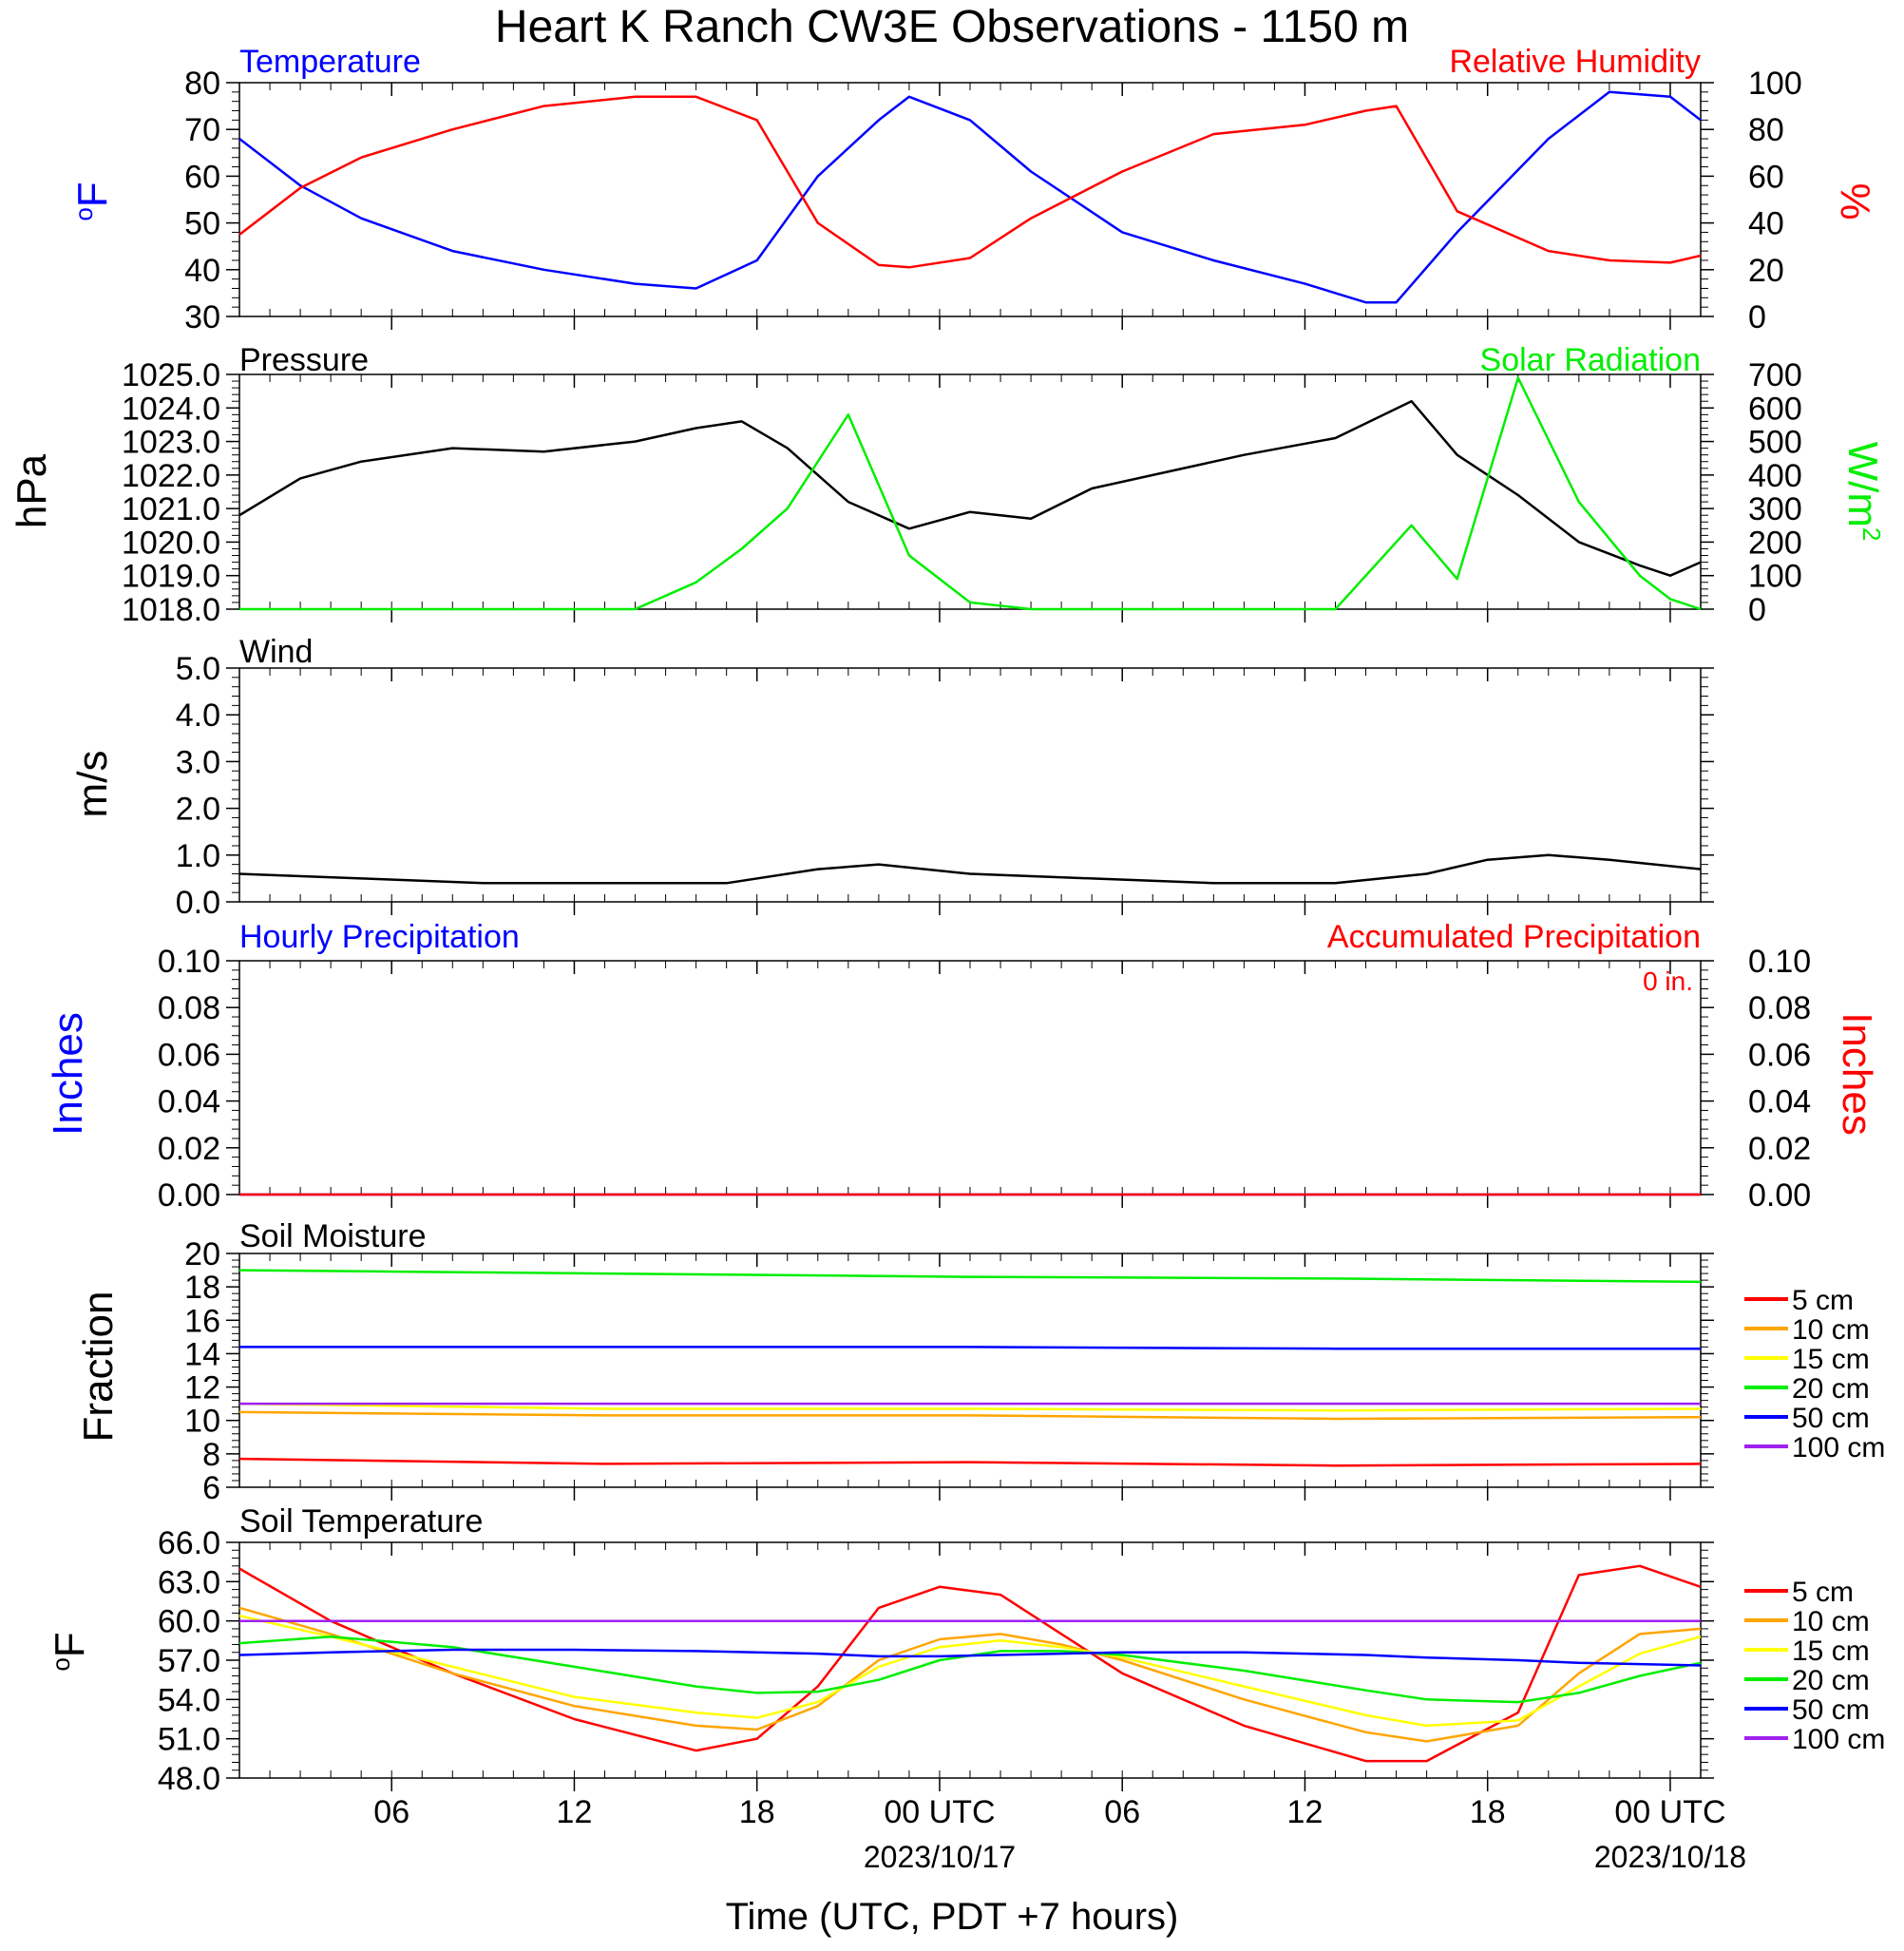 The width and height of the screenshot is (1904, 1951). I want to click on series-temperature, so click(970, 197).